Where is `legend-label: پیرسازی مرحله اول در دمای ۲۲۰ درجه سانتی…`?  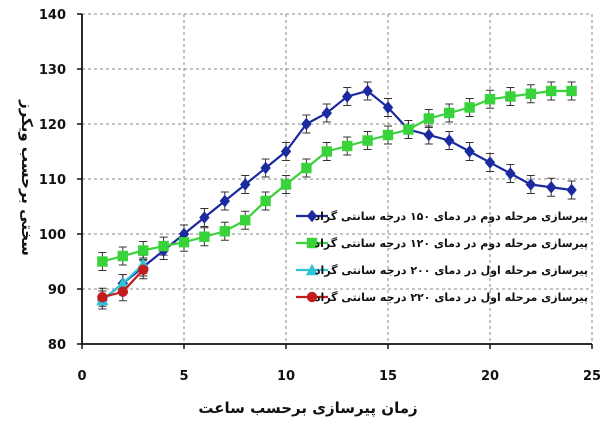 legend-label: پیرسازی مرحله اول در دمای ۲۲۰ درجه سانتی… is located at coordinates (451, 297).